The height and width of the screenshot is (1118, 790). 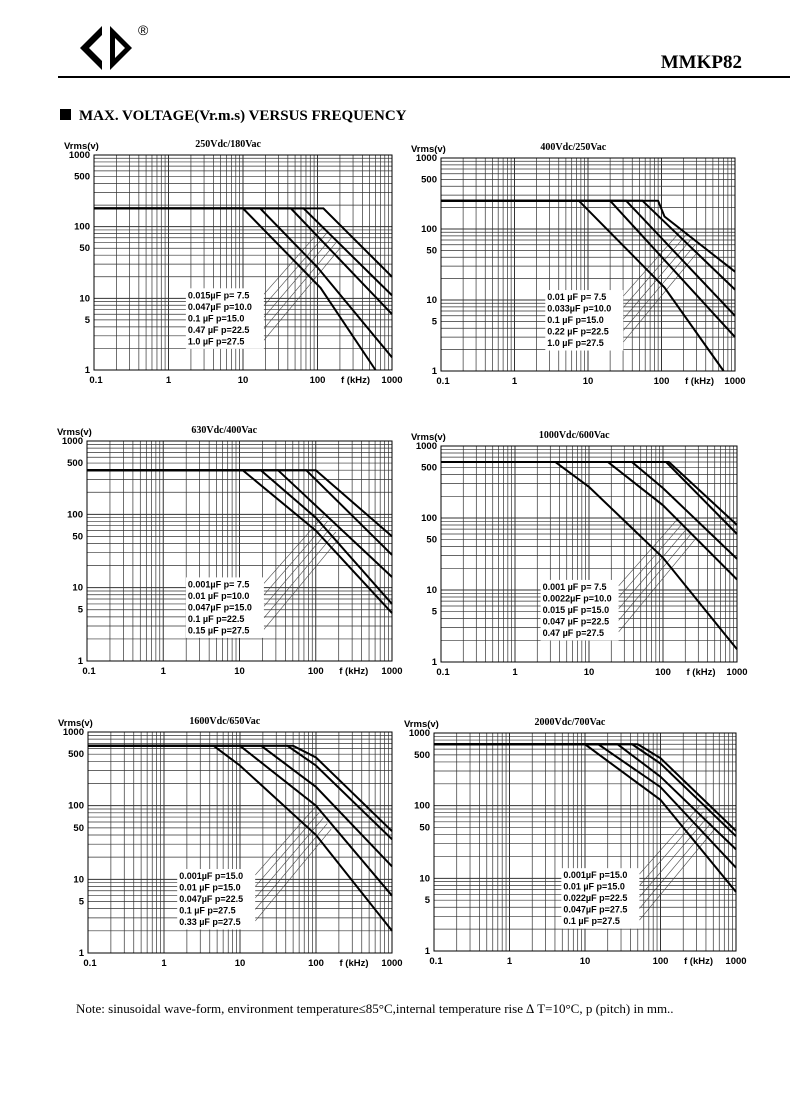 What do you see at coordinates (106, 48) in the screenshot?
I see `gd-logo-icon` at bounding box center [106, 48].